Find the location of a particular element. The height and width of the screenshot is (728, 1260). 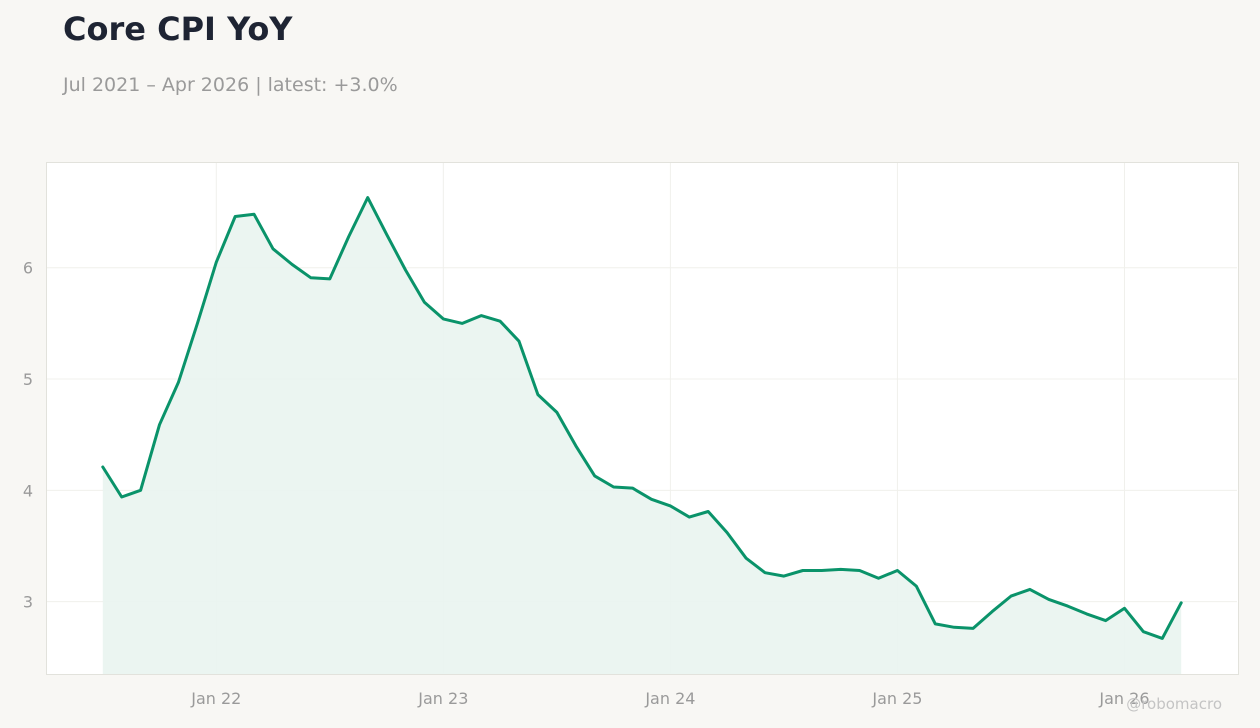

chart-title: Core CPI YoY is located at coordinates (178, 29).